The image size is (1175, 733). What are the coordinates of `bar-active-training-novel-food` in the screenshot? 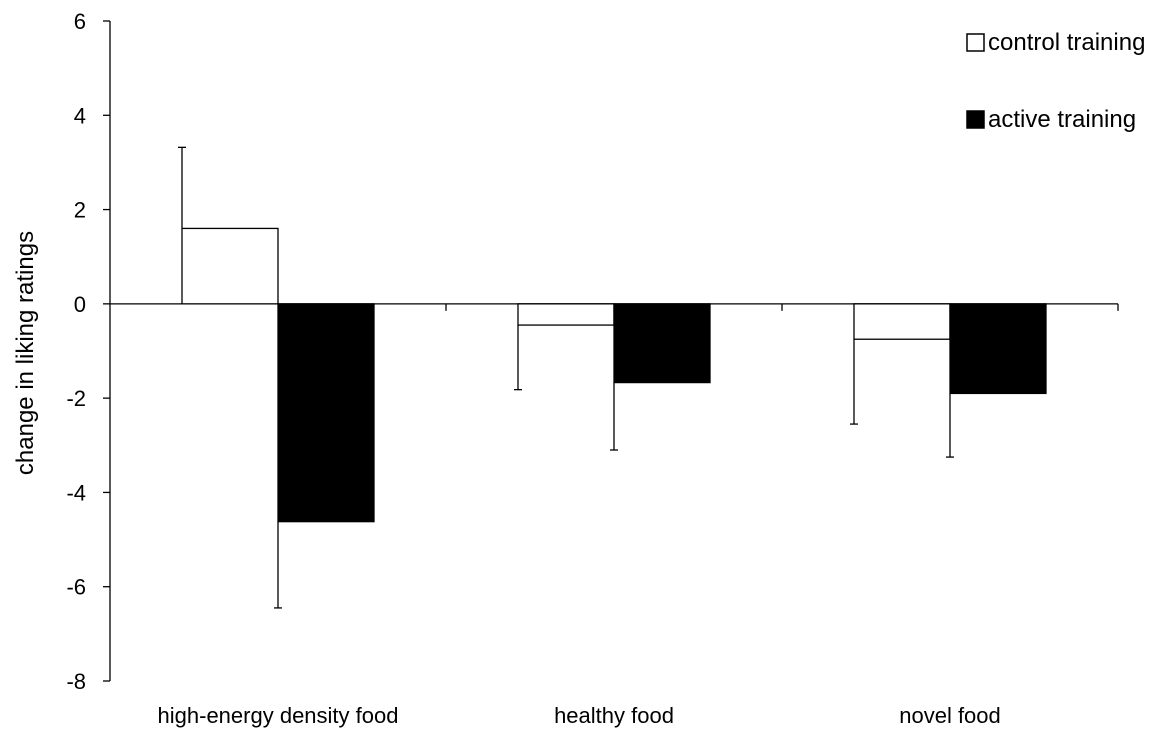 It's located at (998, 349).